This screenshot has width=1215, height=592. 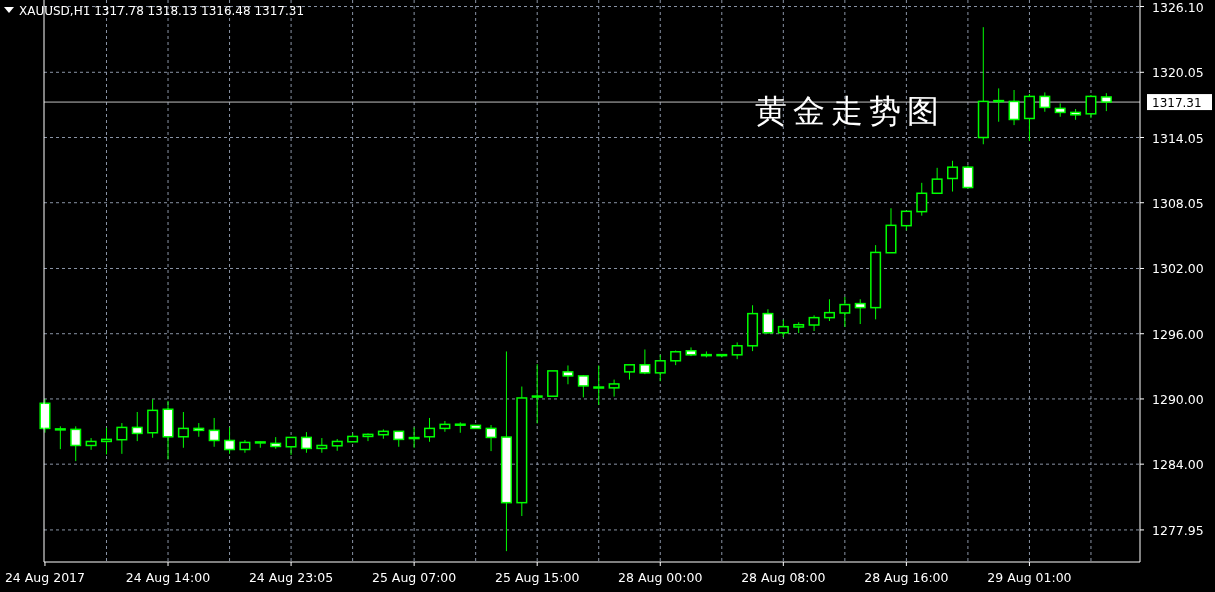 I want to click on y-tick-label: 1326.10, so click(x=1178, y=7).